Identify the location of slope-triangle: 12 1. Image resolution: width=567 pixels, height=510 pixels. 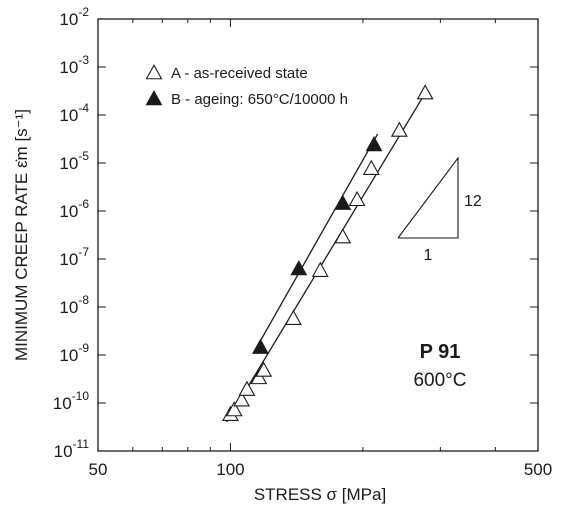
(439, 210).